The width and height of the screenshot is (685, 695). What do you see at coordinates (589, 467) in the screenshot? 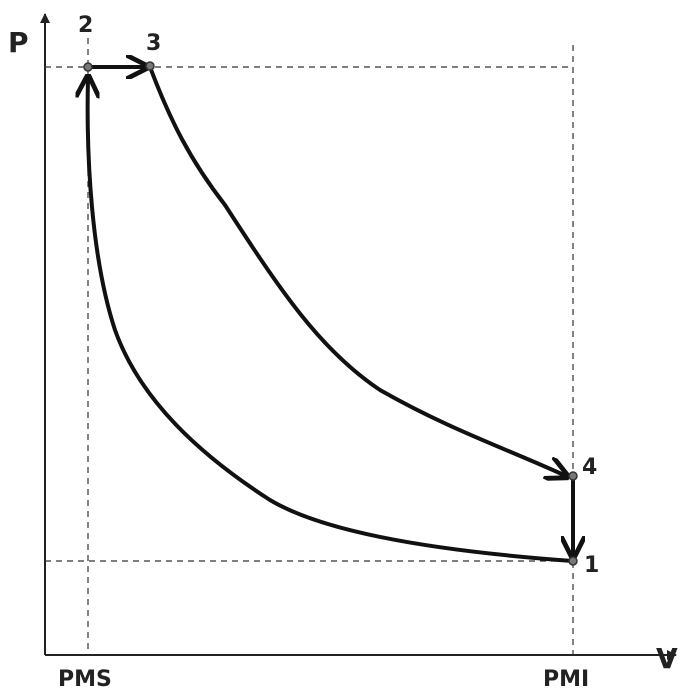
I see `point-label: 4` at bounding box center [589, 467].